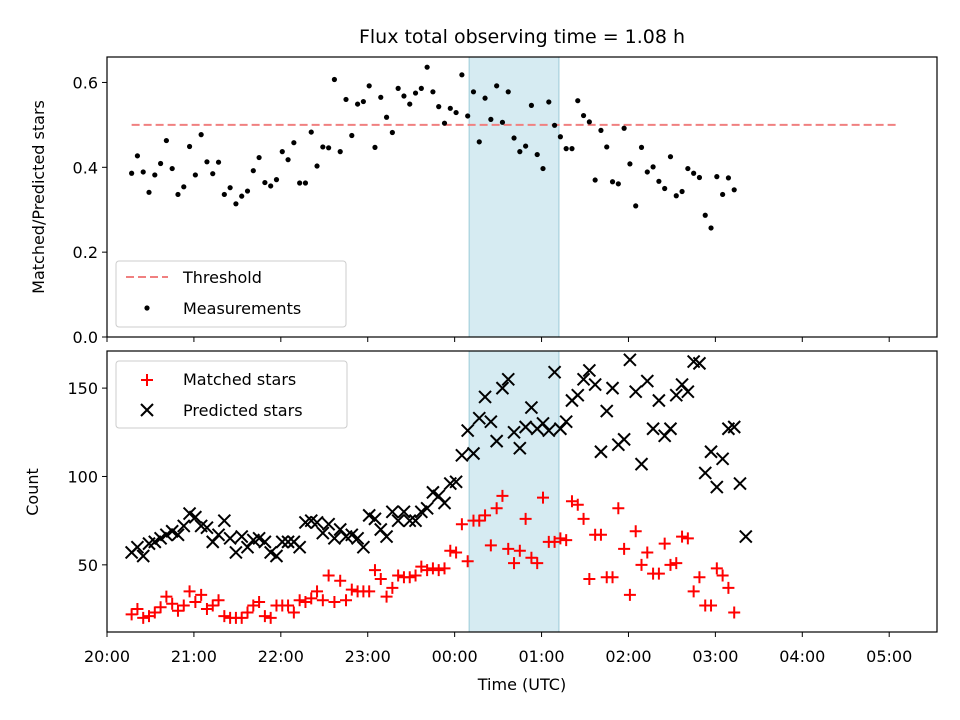 This screenshot has width=960, height=720. What do you see at coordinates (522, 37) in the screenshot?
I see `chart-title: Flux total observing time = 1.08 h` at bounding box center [522, 37].